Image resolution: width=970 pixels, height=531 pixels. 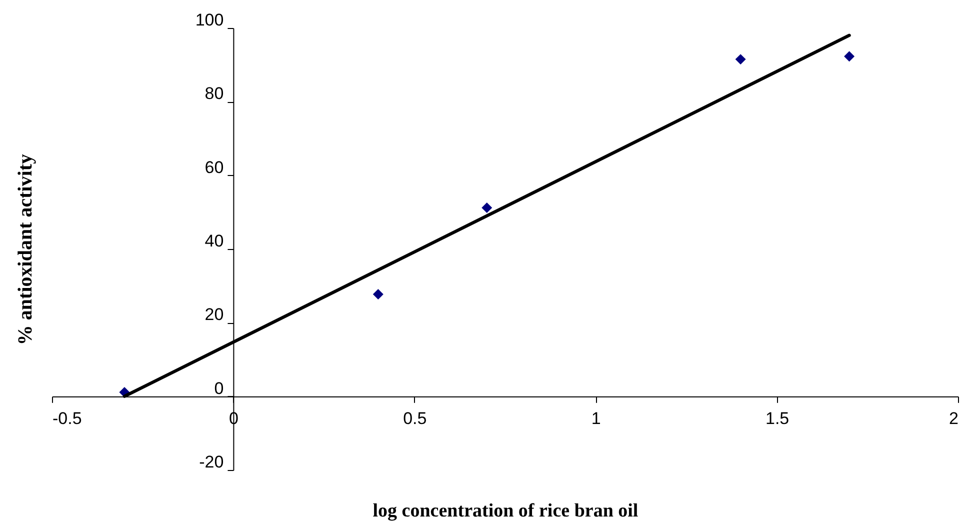 I want to click on y-tick-label: 20, so click(x=214, y=314).